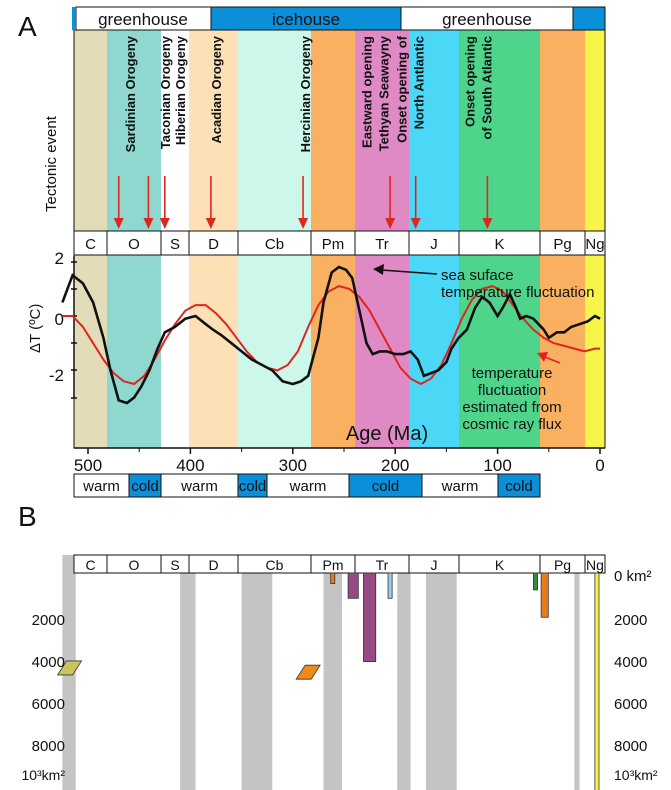 Image resolution: width=671 pixels, height=790 pixels. Describe the element at coordinates (378, 269) in the screenshot. I see `annotation-arrowhead` at that location.